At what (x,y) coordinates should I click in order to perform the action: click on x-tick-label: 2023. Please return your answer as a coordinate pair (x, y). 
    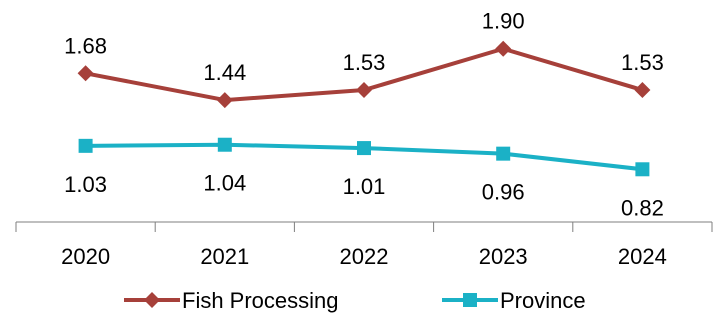
    Looking at the image, I should click on (503, 256).